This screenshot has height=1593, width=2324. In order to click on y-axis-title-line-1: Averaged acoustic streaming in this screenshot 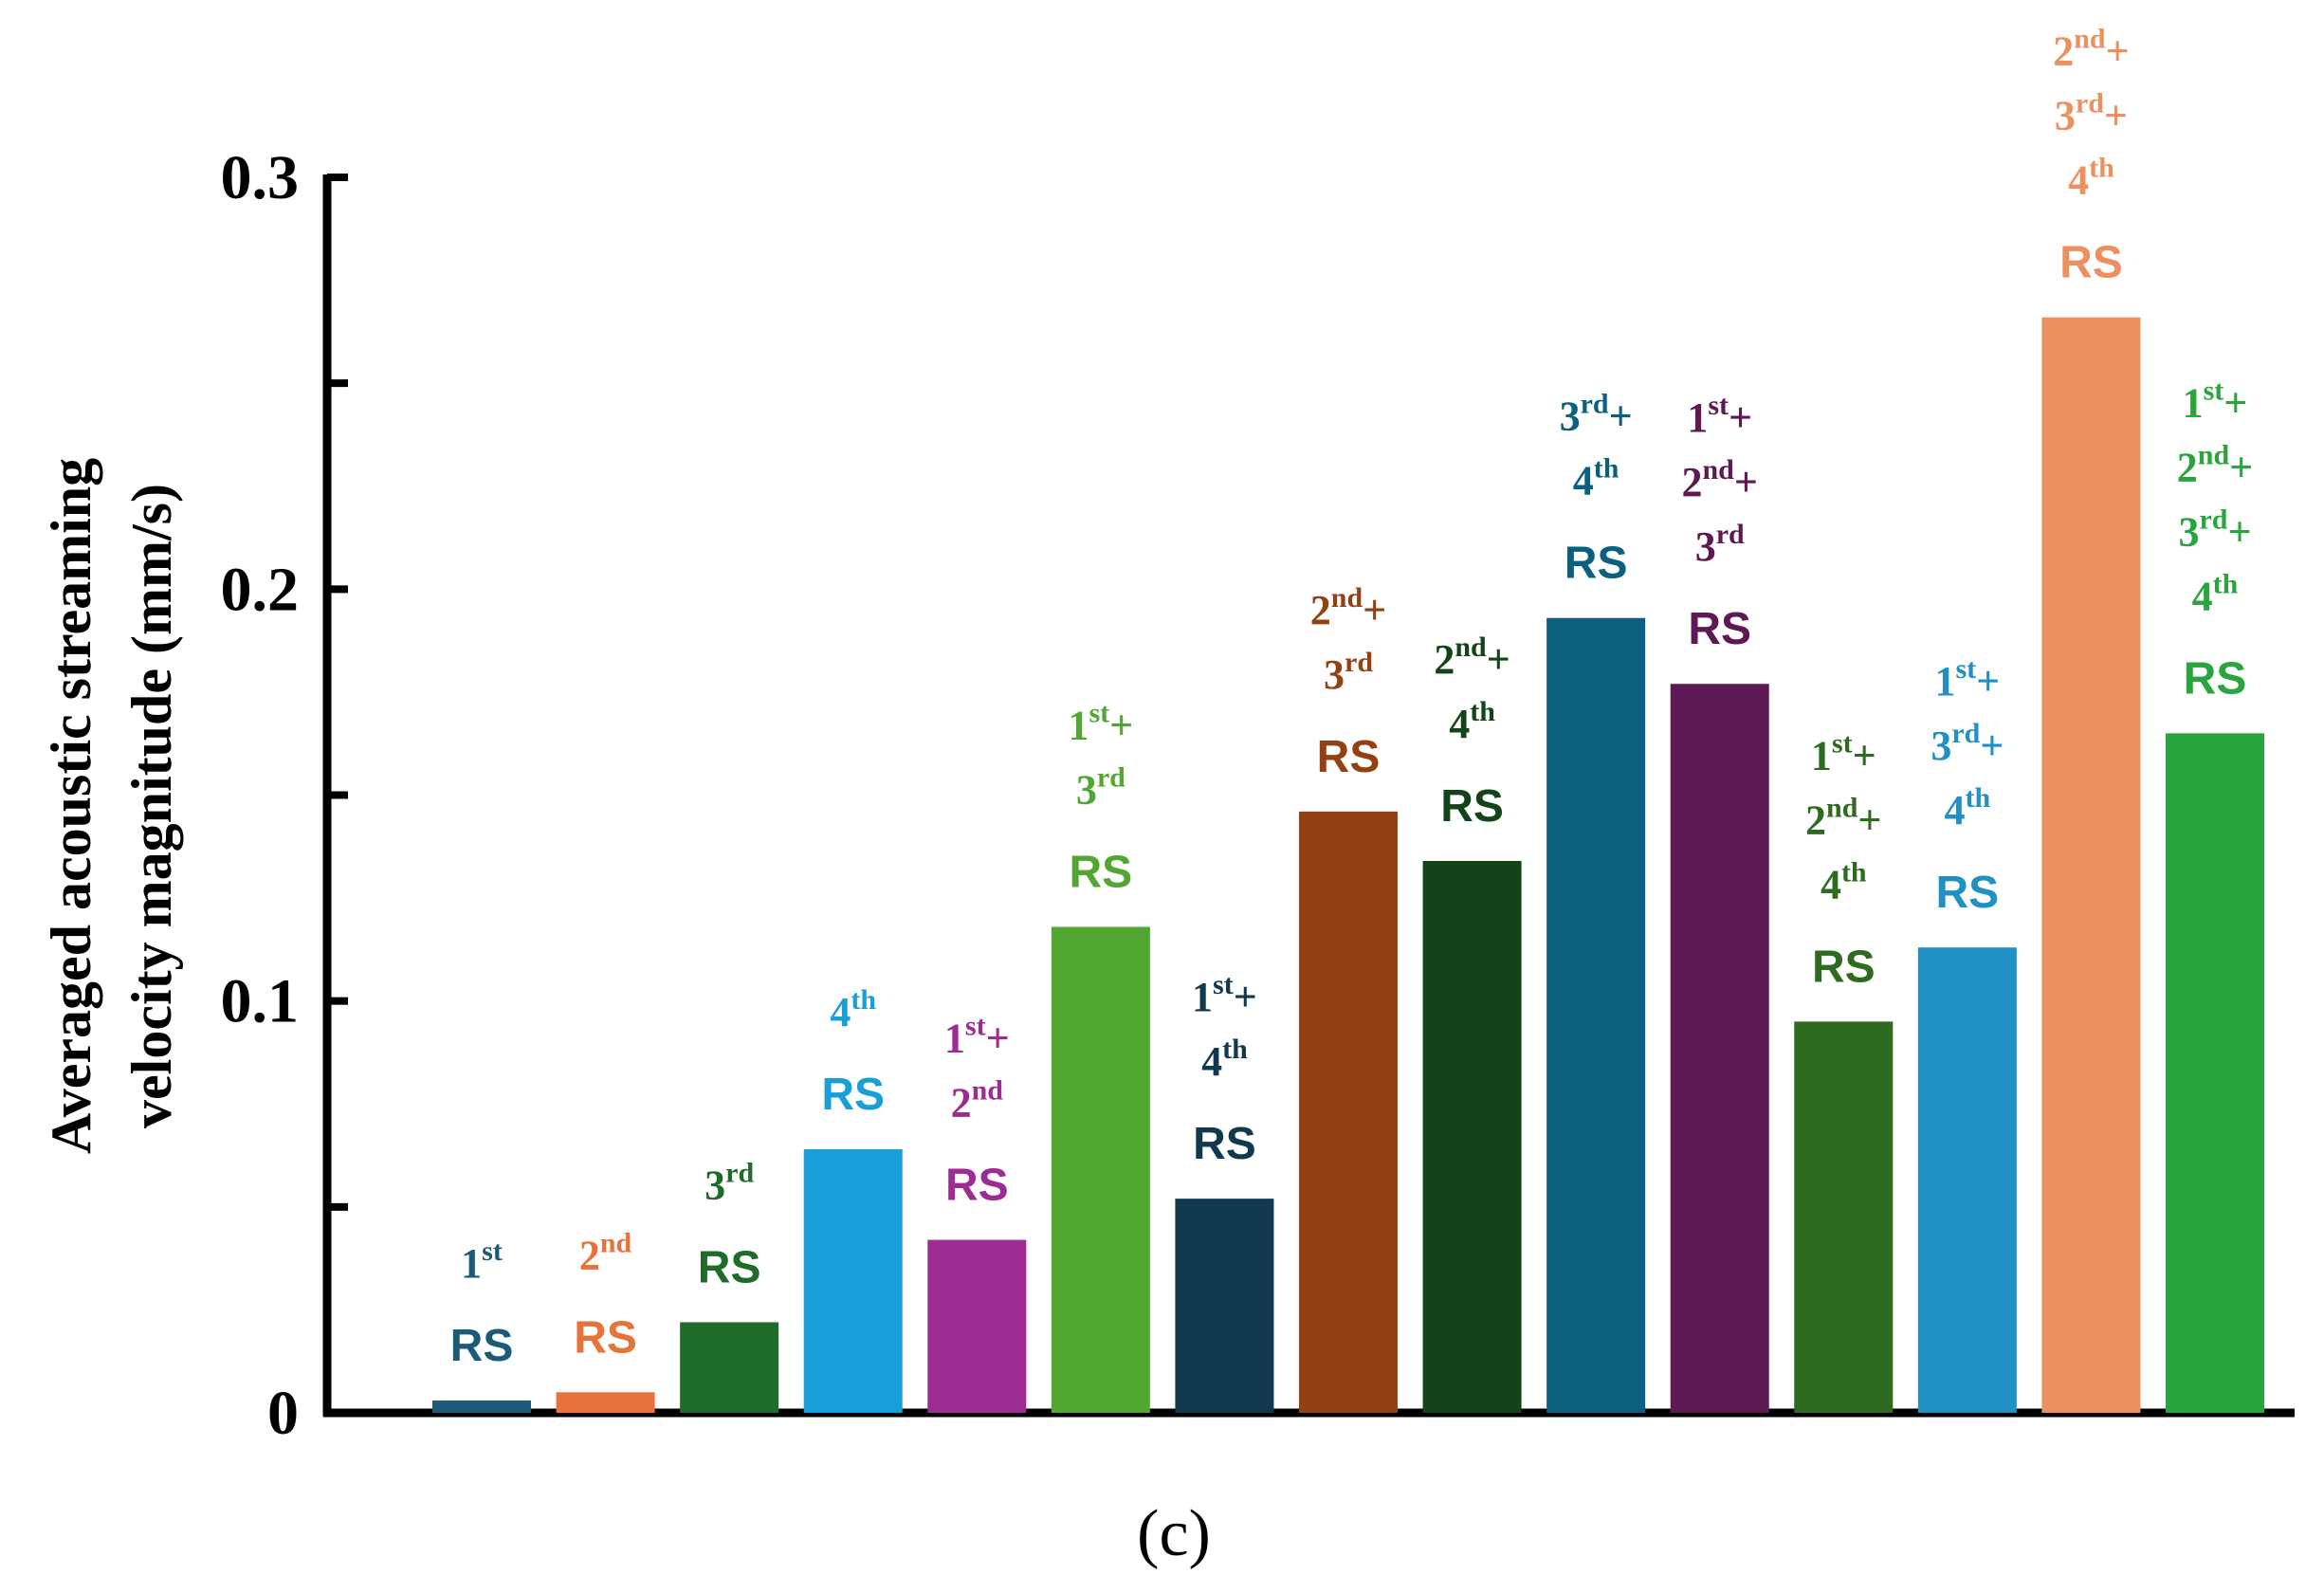, I will do `click(71, 806)`.